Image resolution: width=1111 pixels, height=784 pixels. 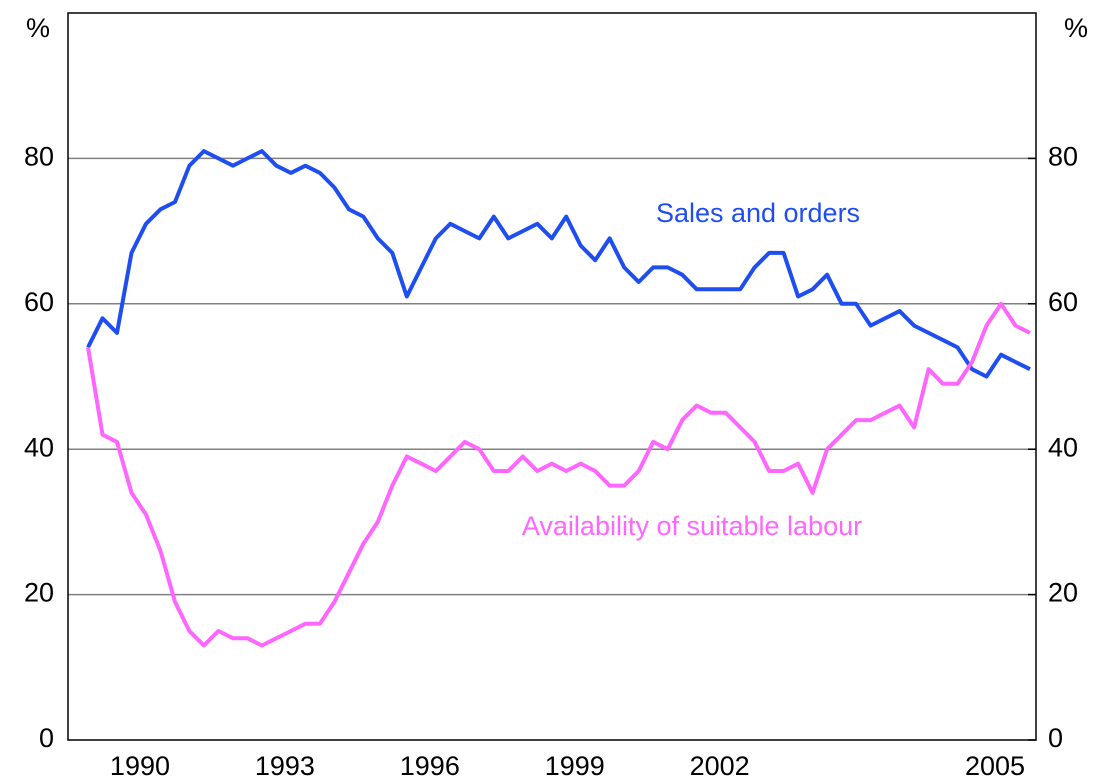 What do you see at coordinates (1063, 593) in the screenshot?
I see `y2-tick-label: 20` at bounding box center [1063, 593].